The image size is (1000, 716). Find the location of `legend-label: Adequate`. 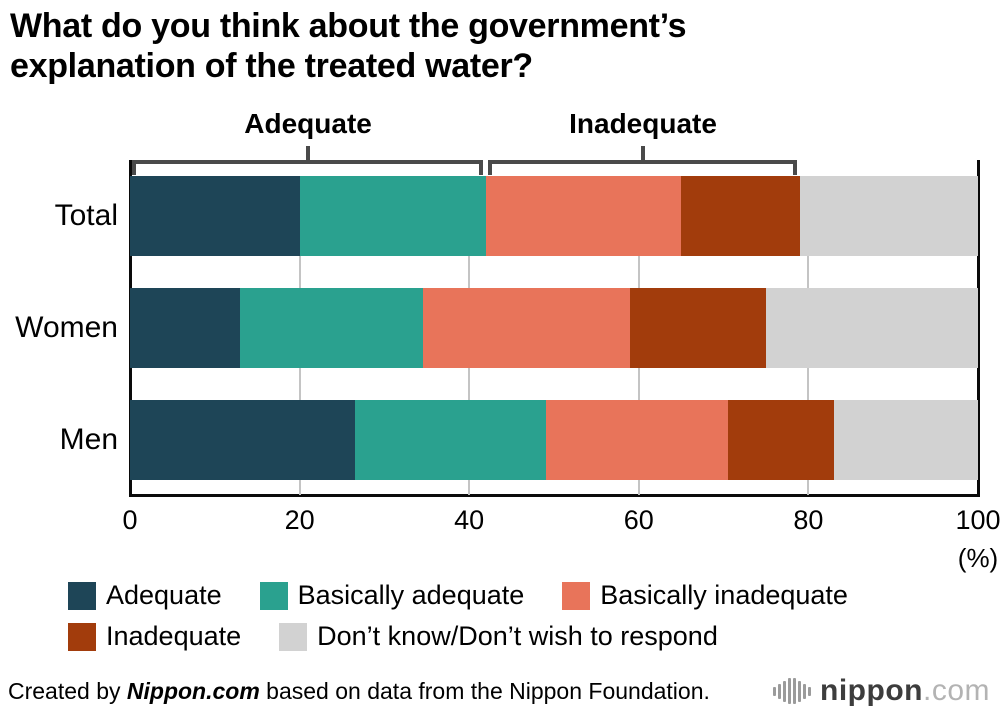

legend-label: Adequate is located at coordinates (164, 595).